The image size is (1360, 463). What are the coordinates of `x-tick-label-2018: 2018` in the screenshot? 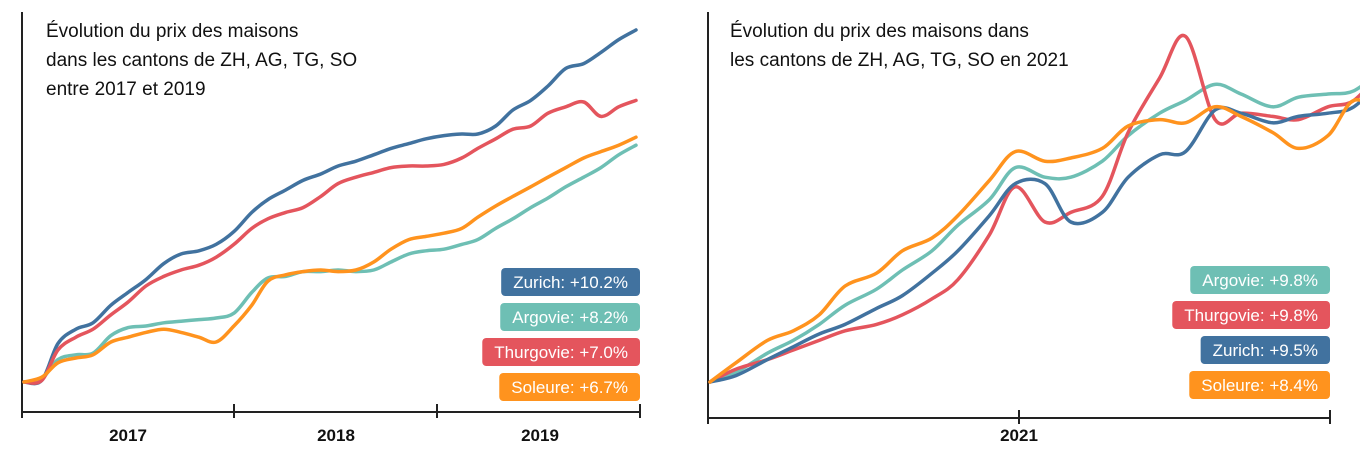 It's located at (336, 435).